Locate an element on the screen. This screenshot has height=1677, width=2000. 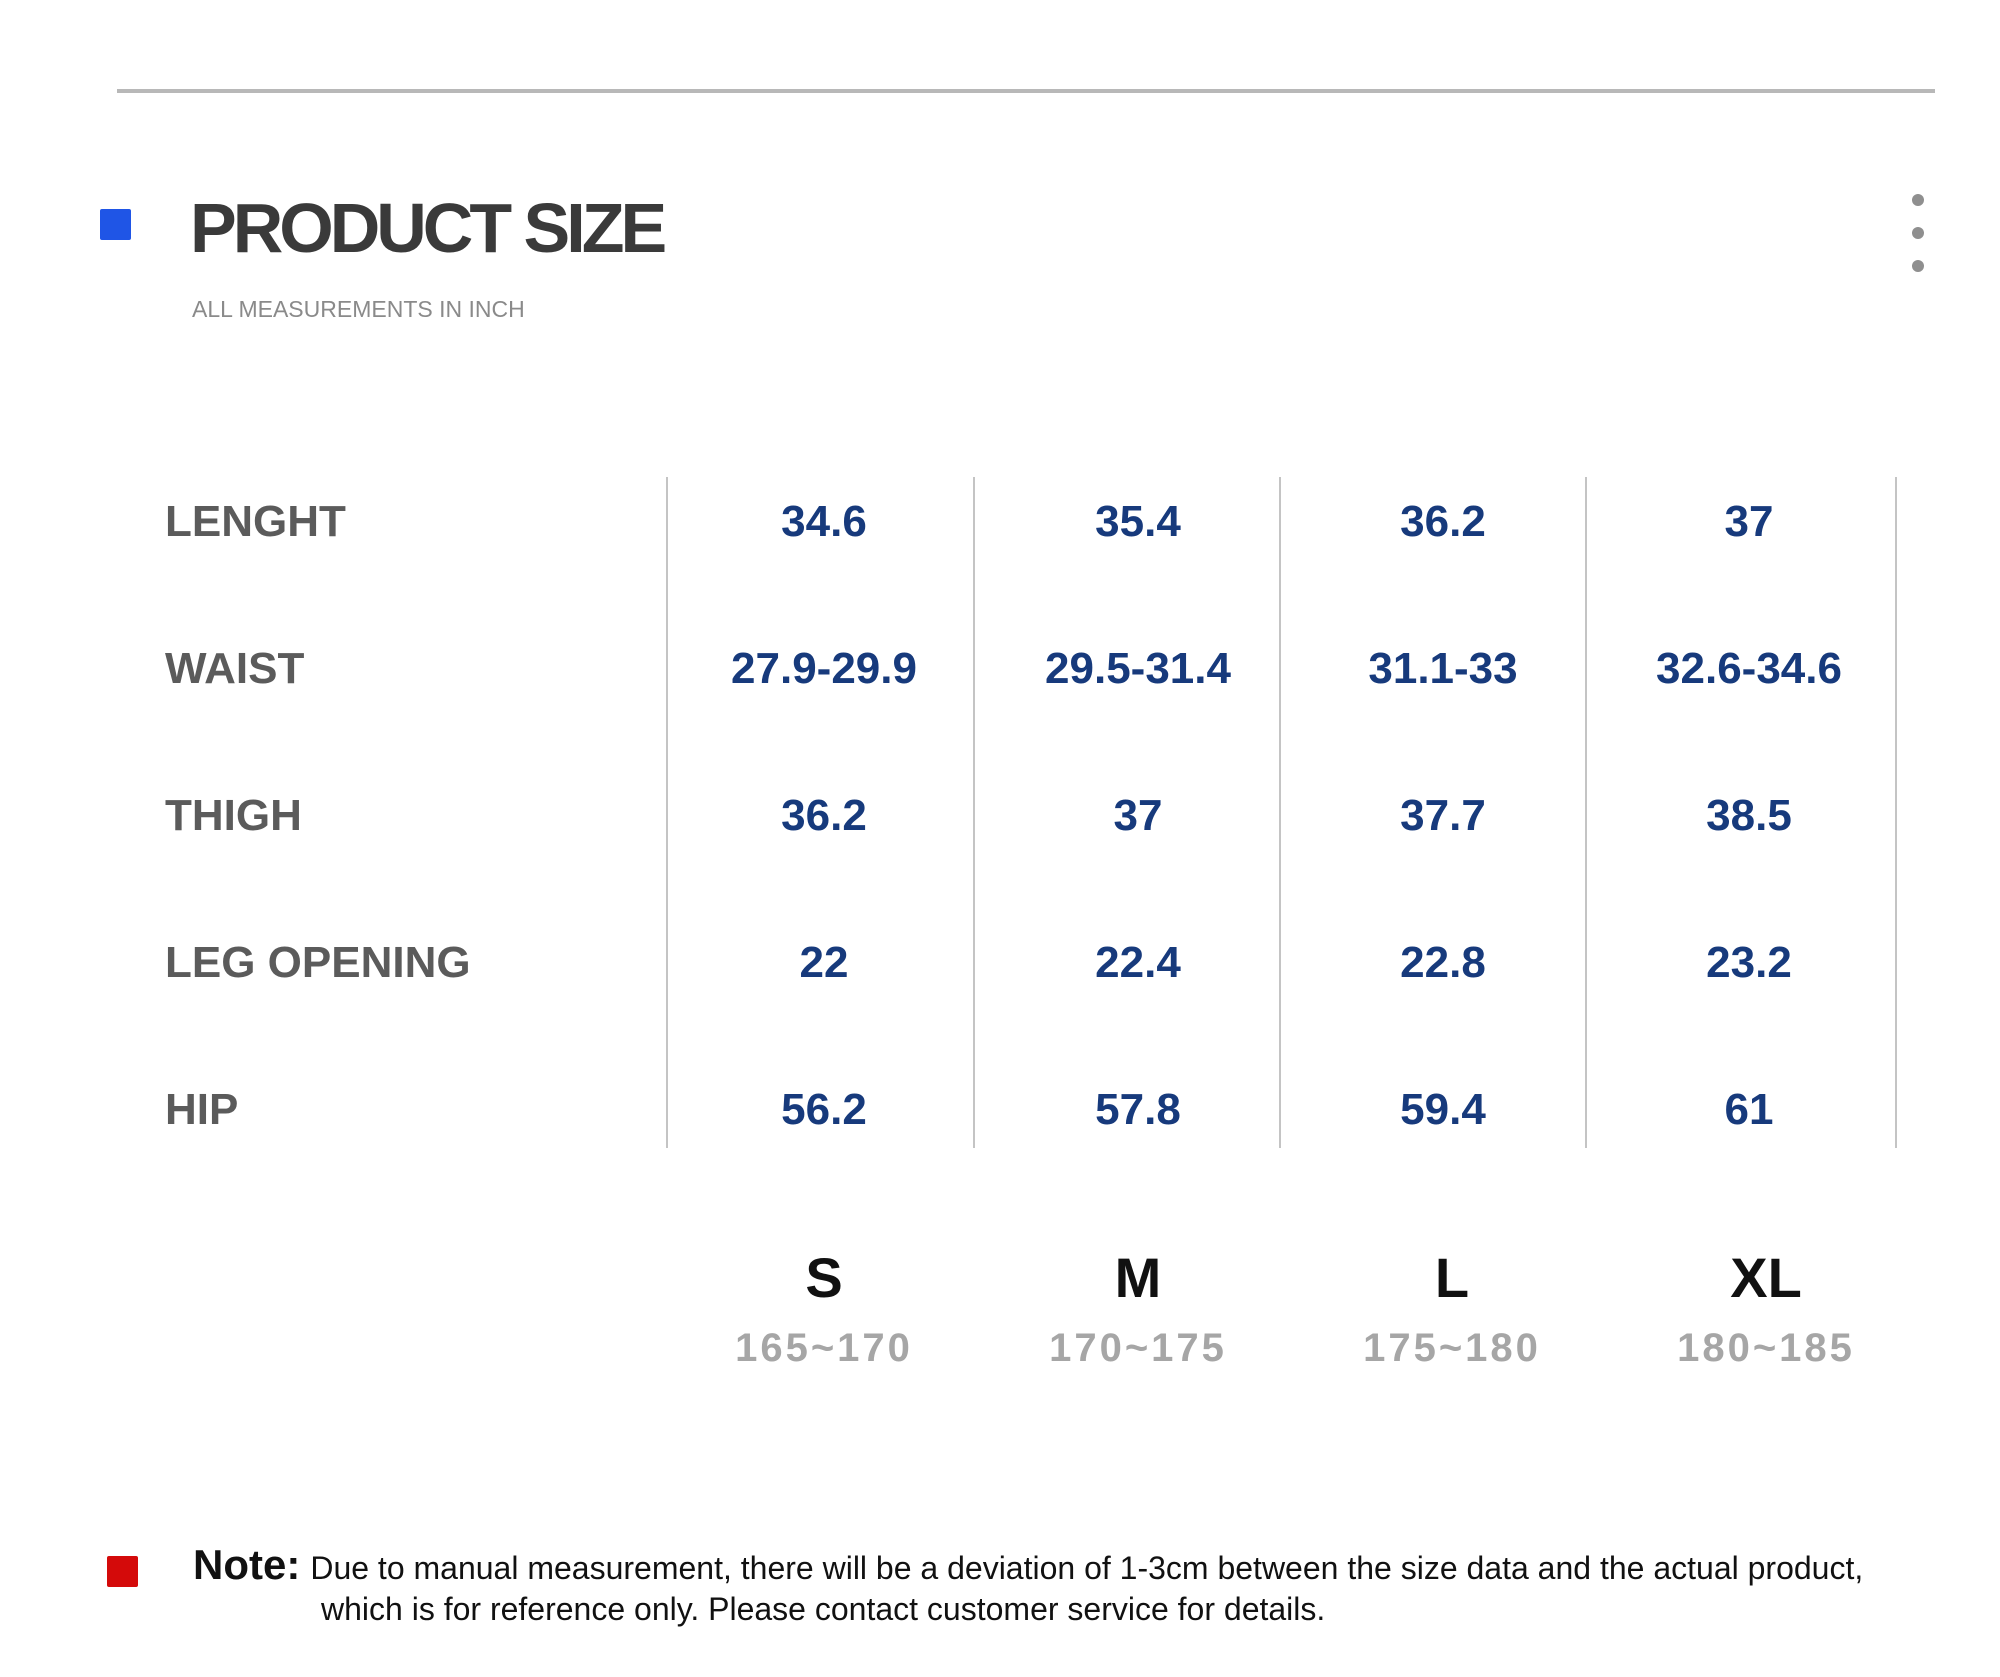
cell-waist-m: 29.5-31.4 is located at coordinates (1138, 668).